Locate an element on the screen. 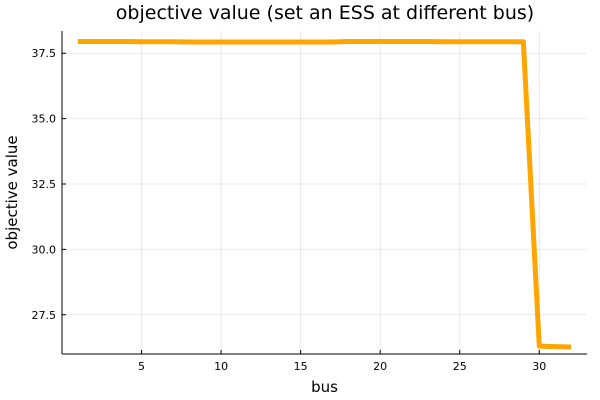  x-axis-ticks: 5 10 15 20 25 30 is located at coordinates (342, 361).